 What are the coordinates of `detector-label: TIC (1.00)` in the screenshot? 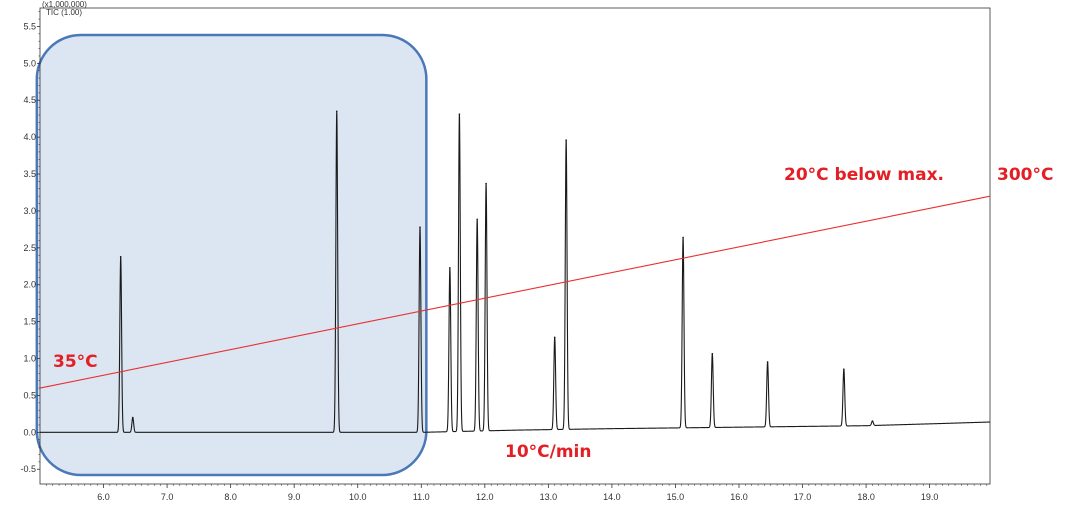 It's located at (64, 12).